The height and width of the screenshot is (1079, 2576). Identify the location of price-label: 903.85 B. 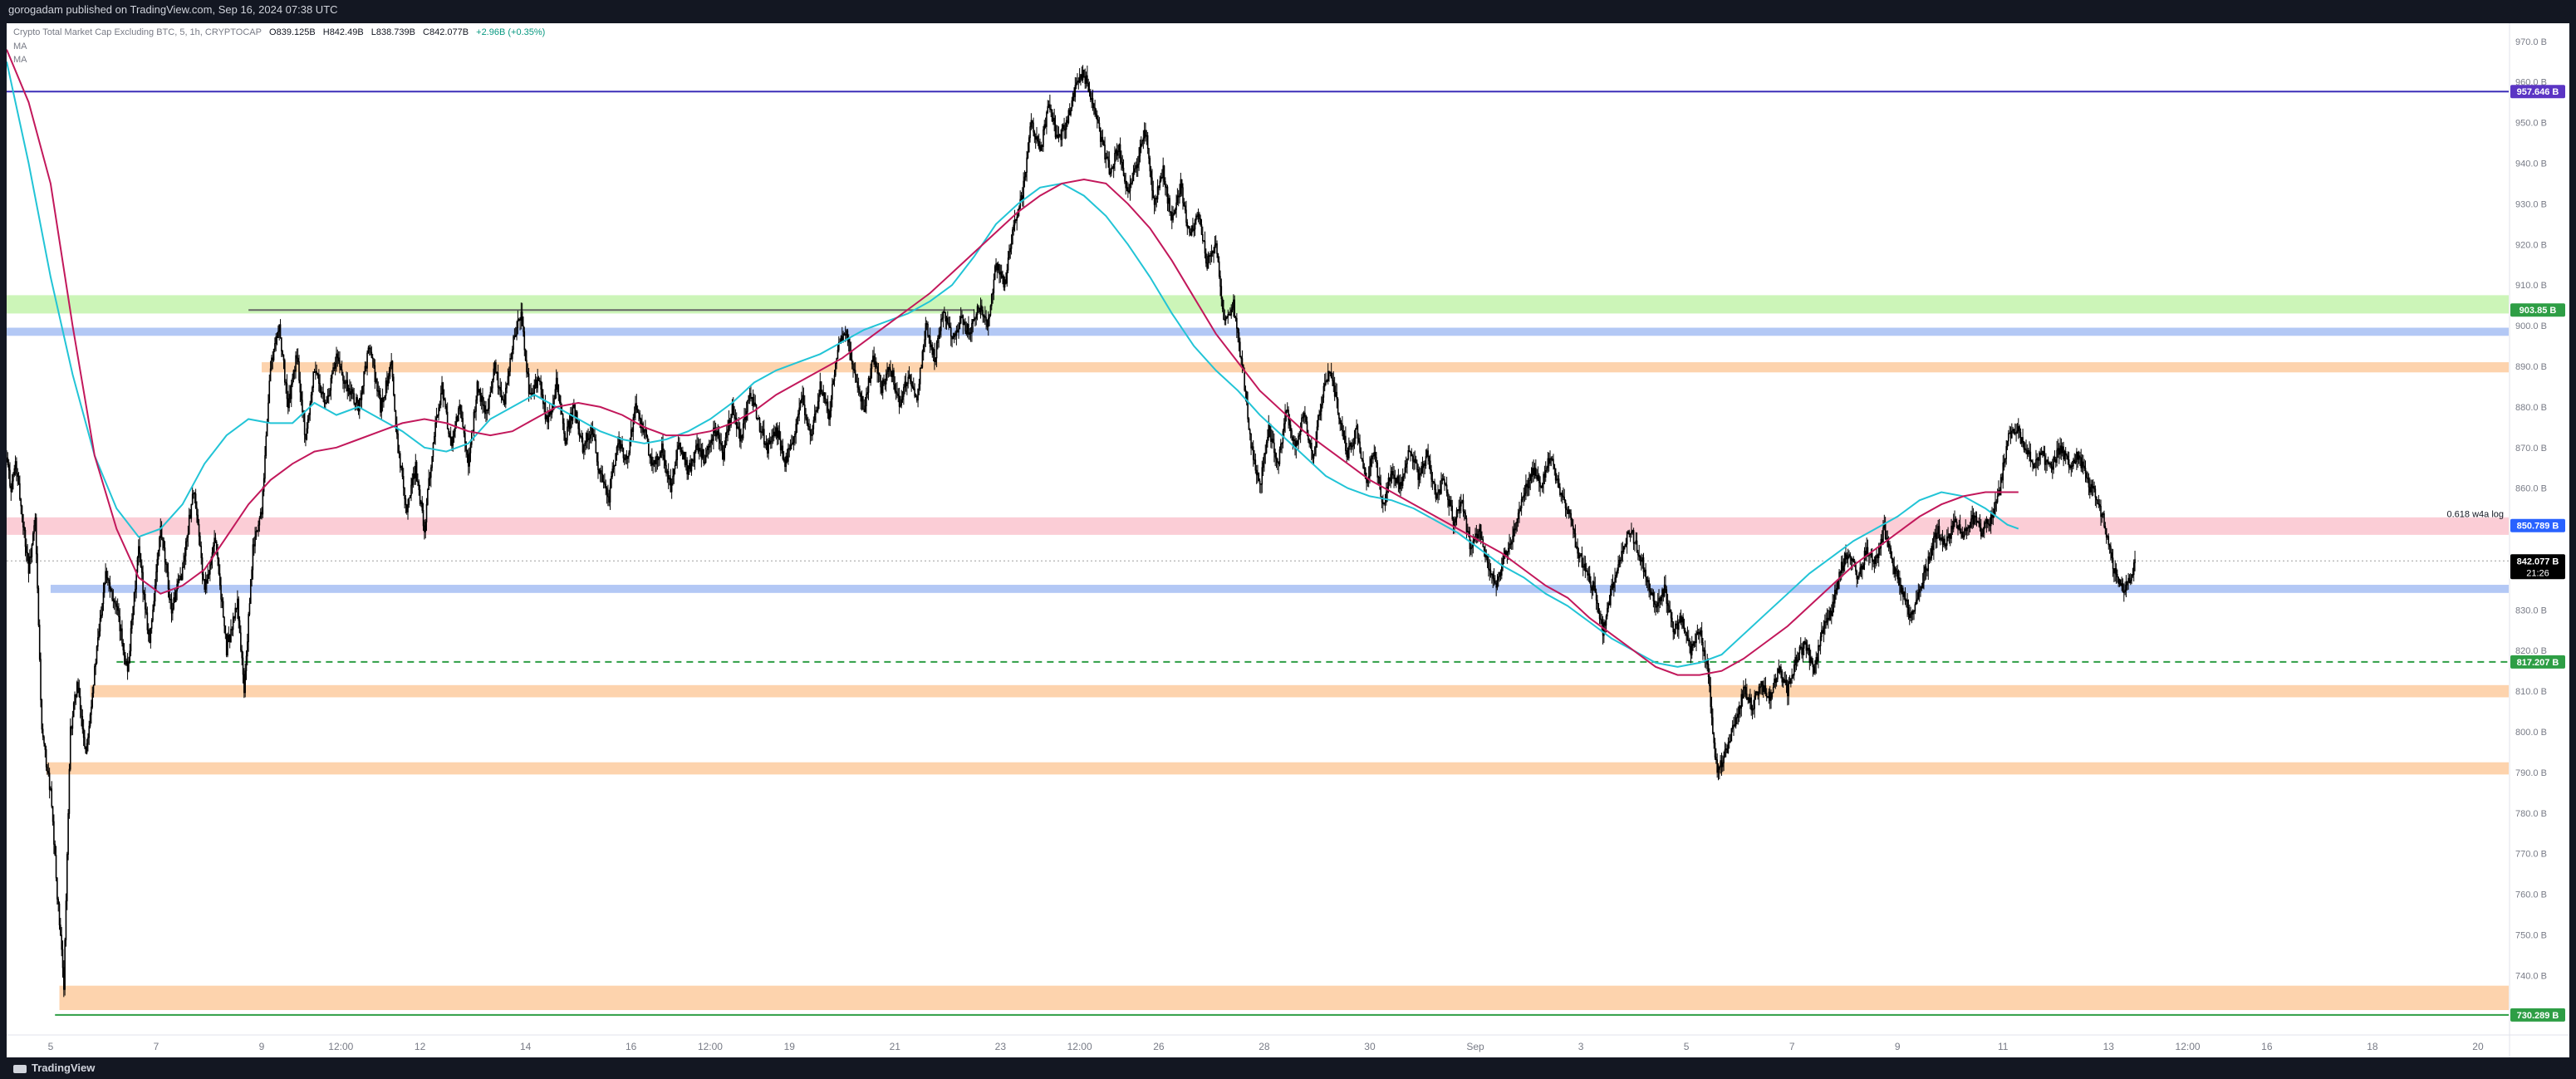
(2538, 311).